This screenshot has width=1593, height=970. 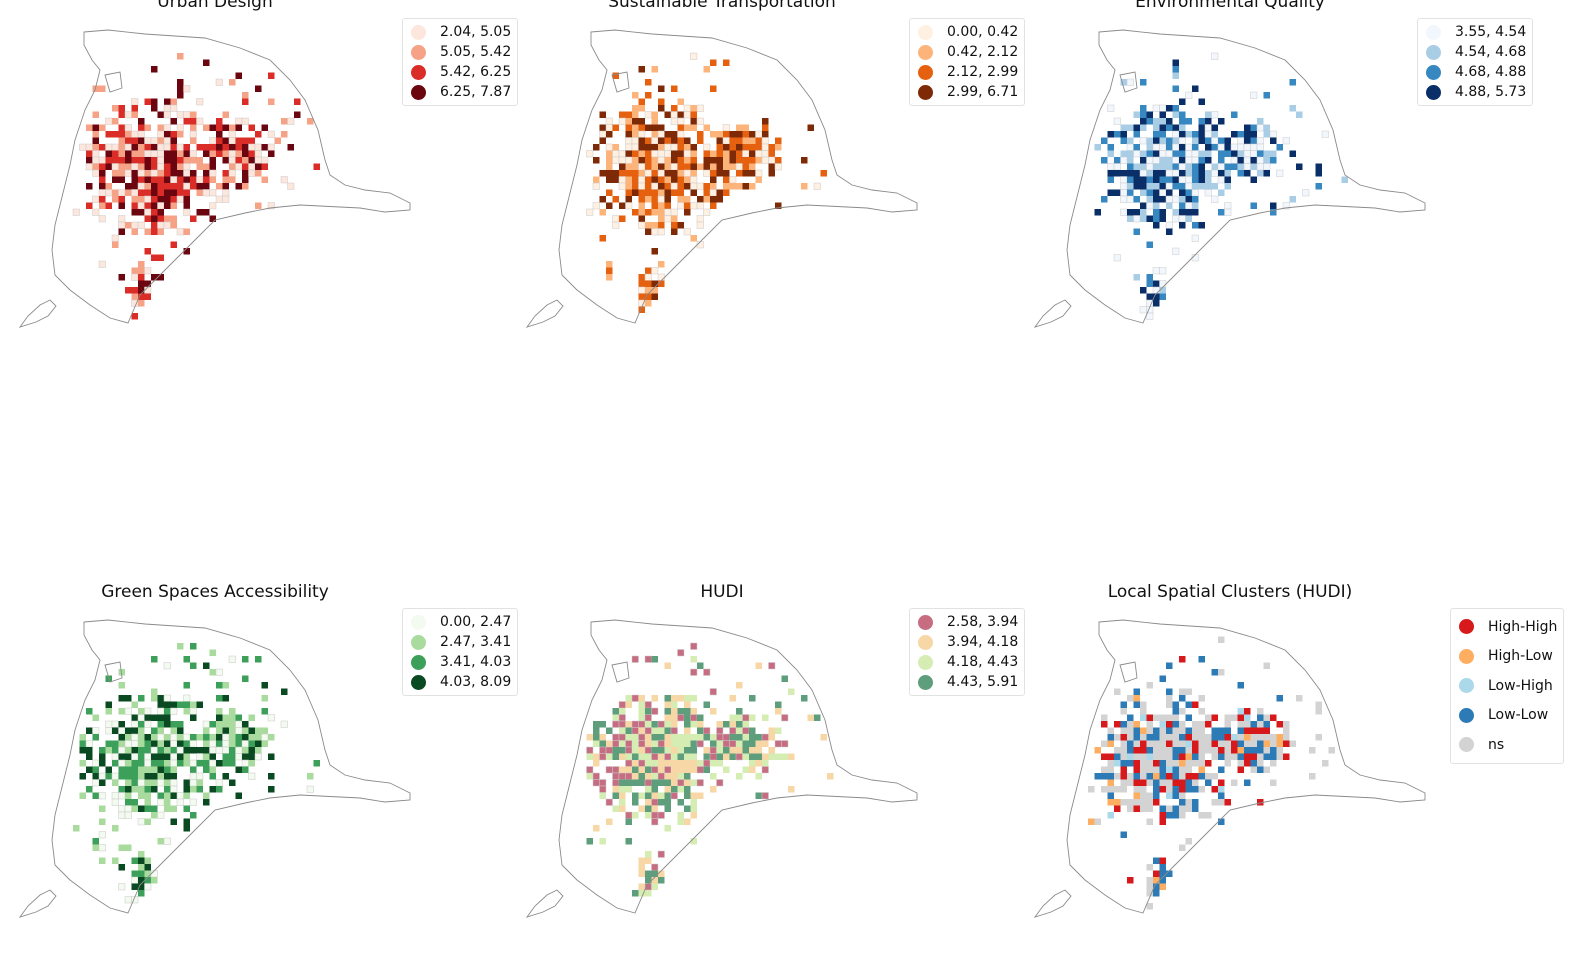 I want to click on map-legend: 2.58, 3.94 3.94, 4.18 4.18, 4.43 4.43, 5.91, so click(x=967, y=652).